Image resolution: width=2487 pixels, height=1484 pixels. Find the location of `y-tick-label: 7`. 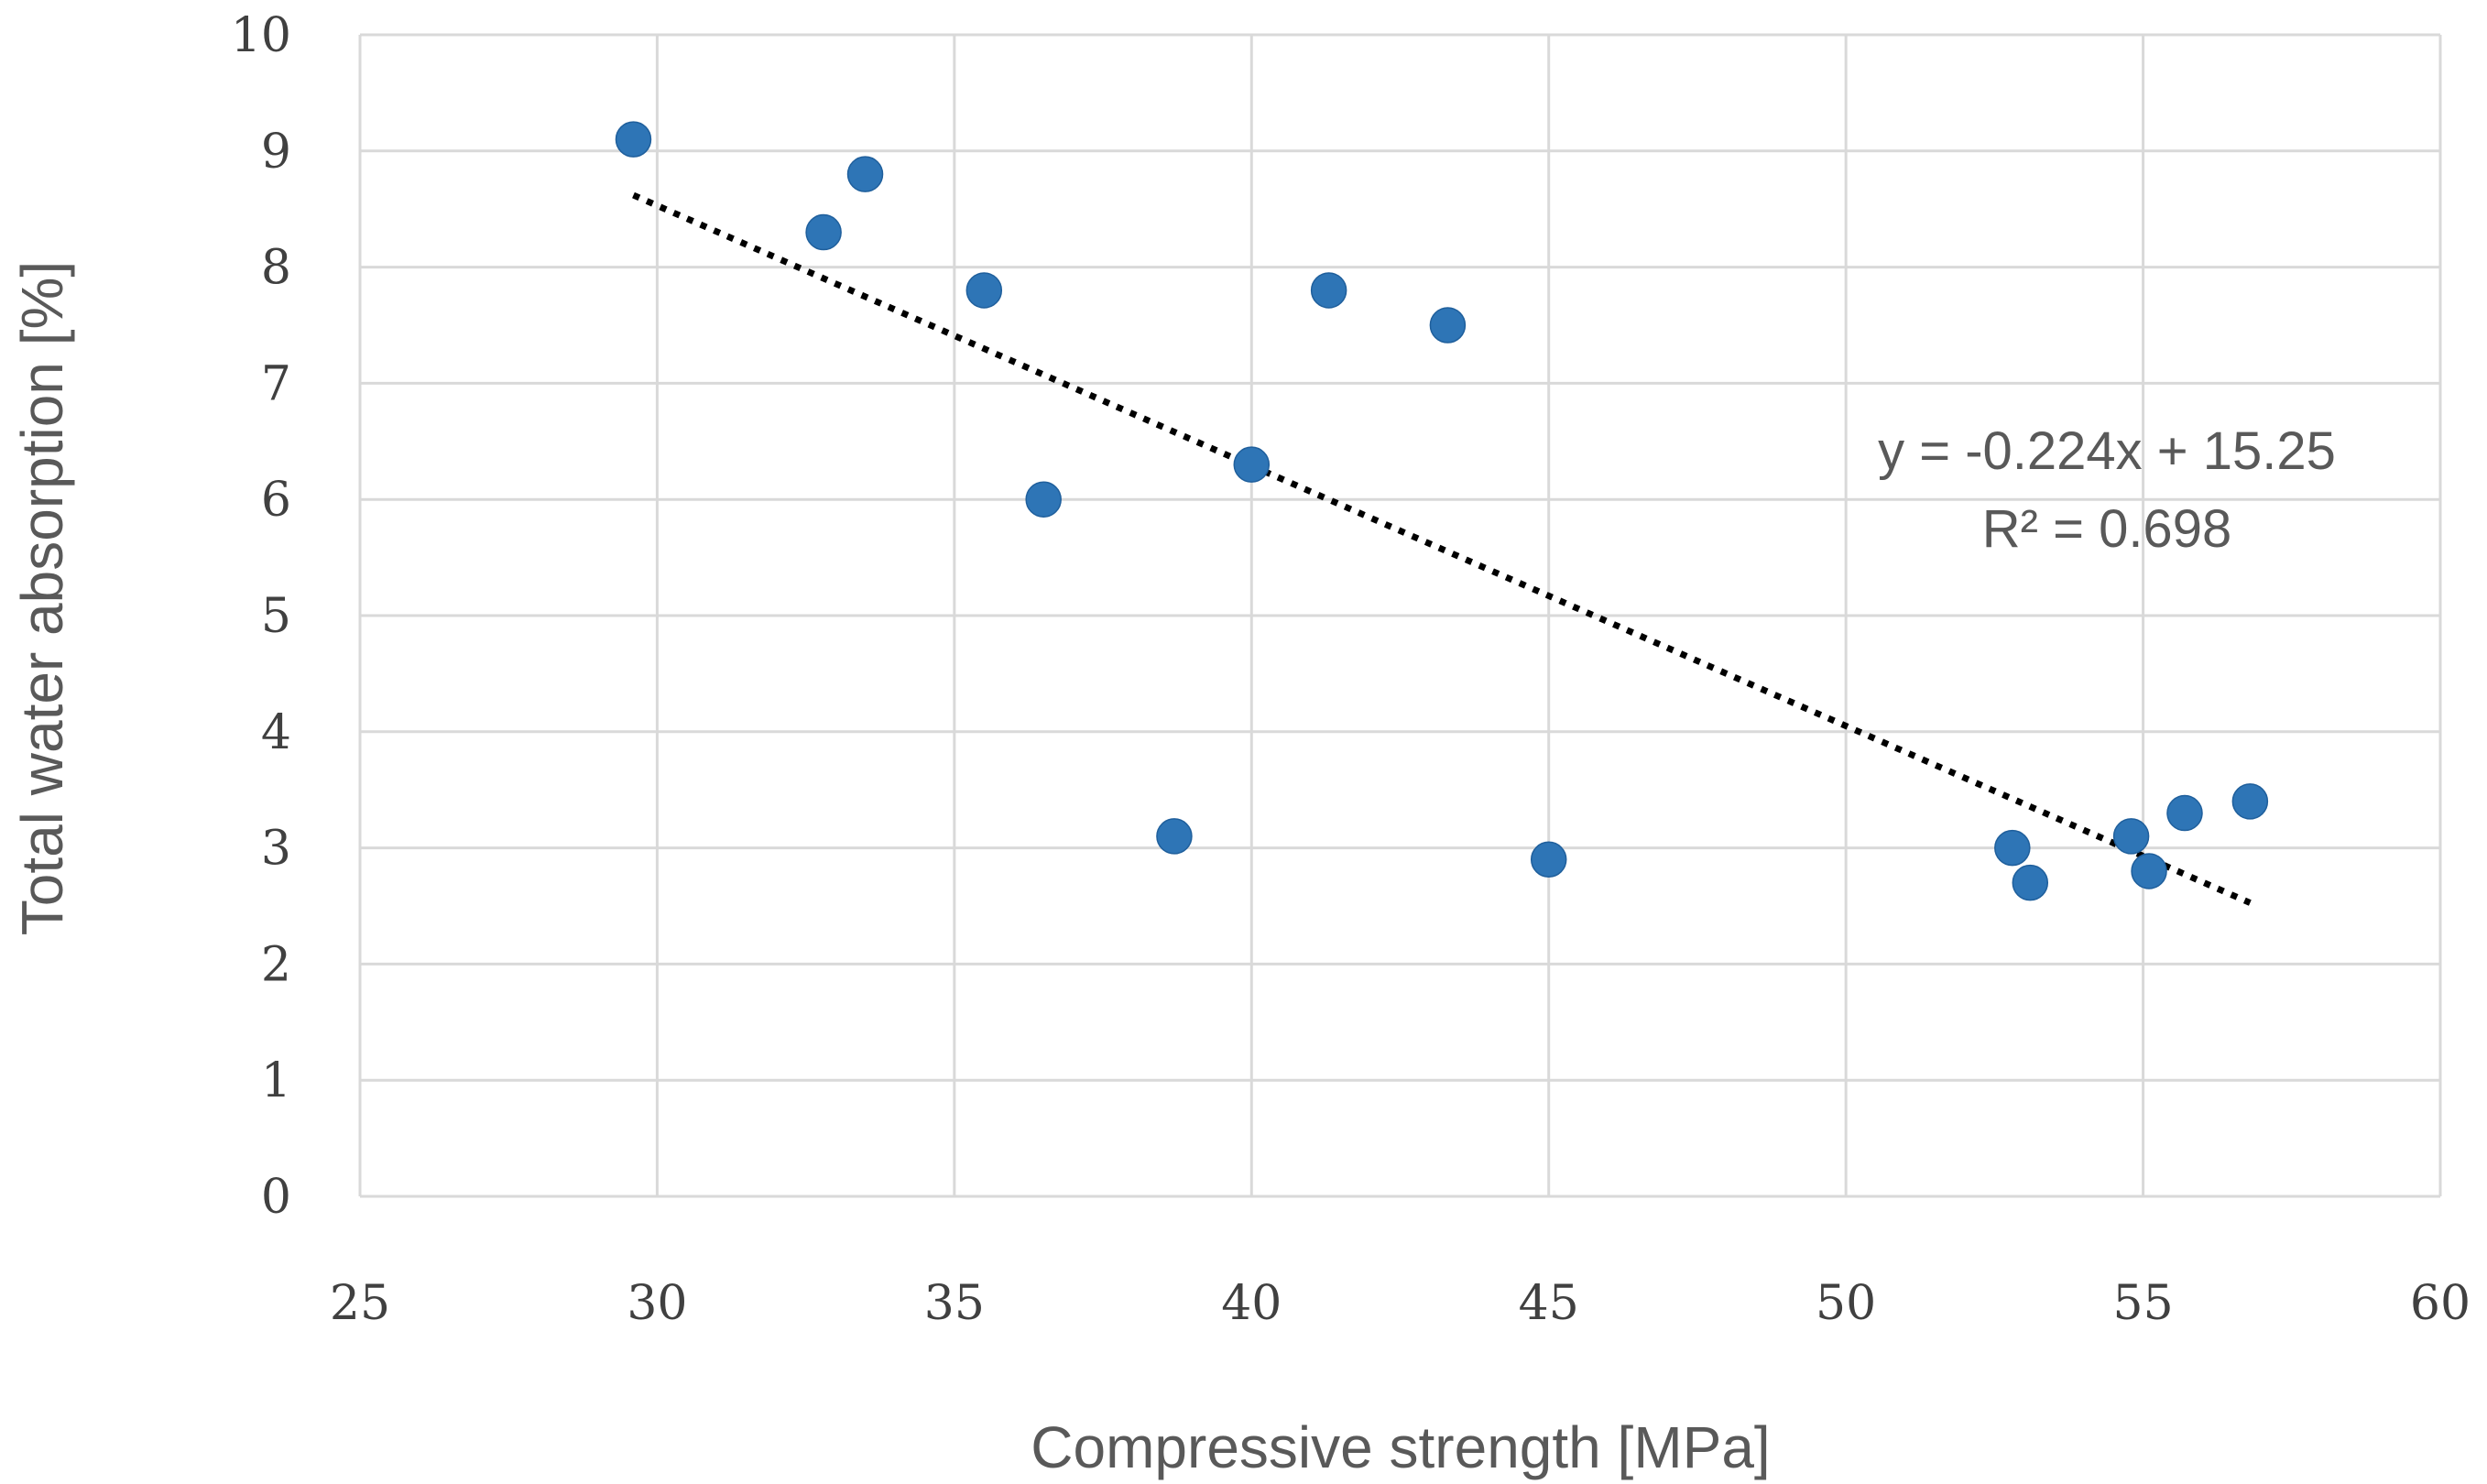

y-tick-label: 7 is located at coordinates (276, 384).